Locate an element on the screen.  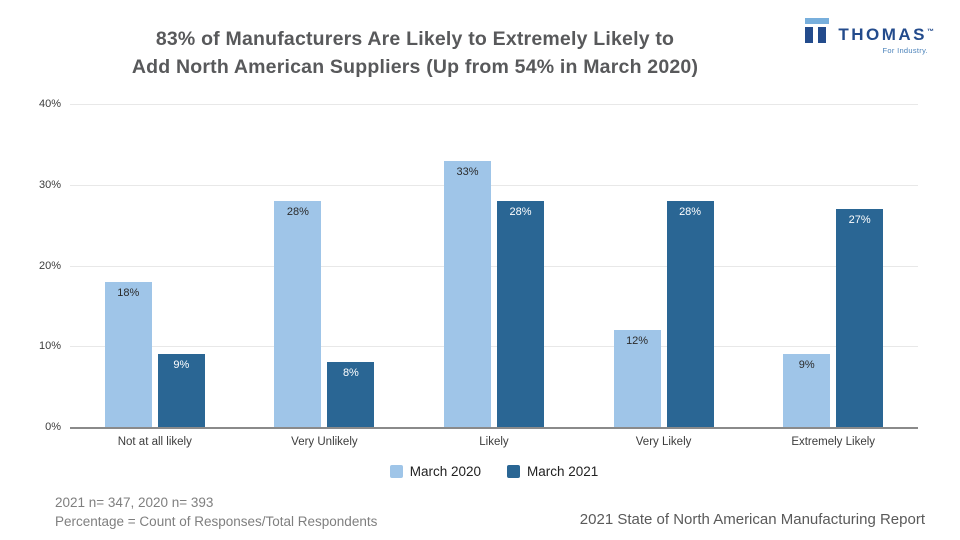
bar-value-label: 12% is located at coordinates (637, 341).